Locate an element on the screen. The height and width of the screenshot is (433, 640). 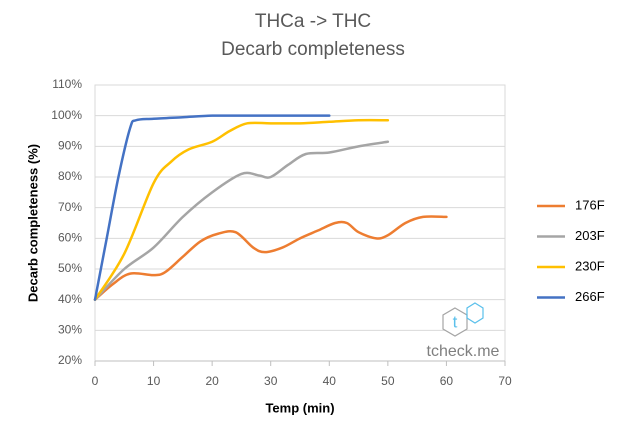
x-axis-title: Temp (min) is located at coordinates (299, 407).